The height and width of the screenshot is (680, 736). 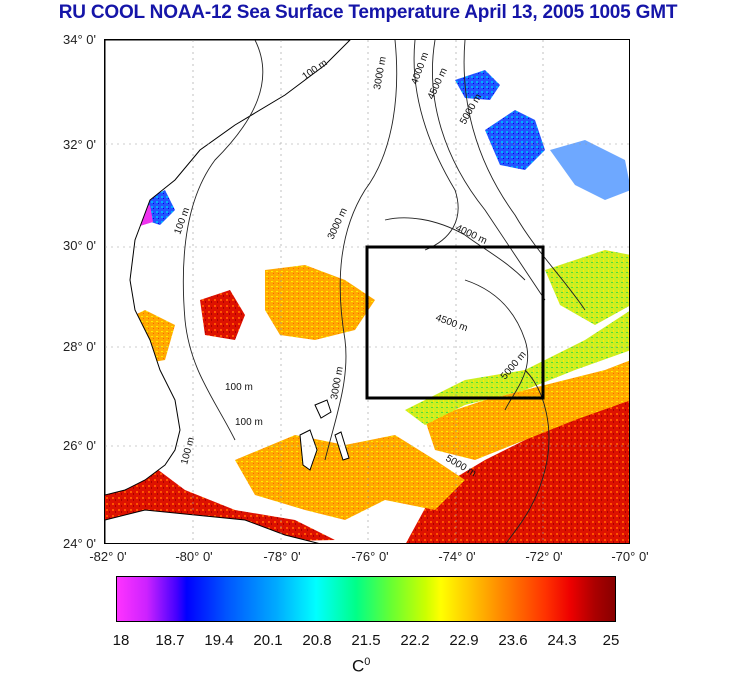 I want to click on colorbar-tick-25: 25, so click(x=611, y=640).